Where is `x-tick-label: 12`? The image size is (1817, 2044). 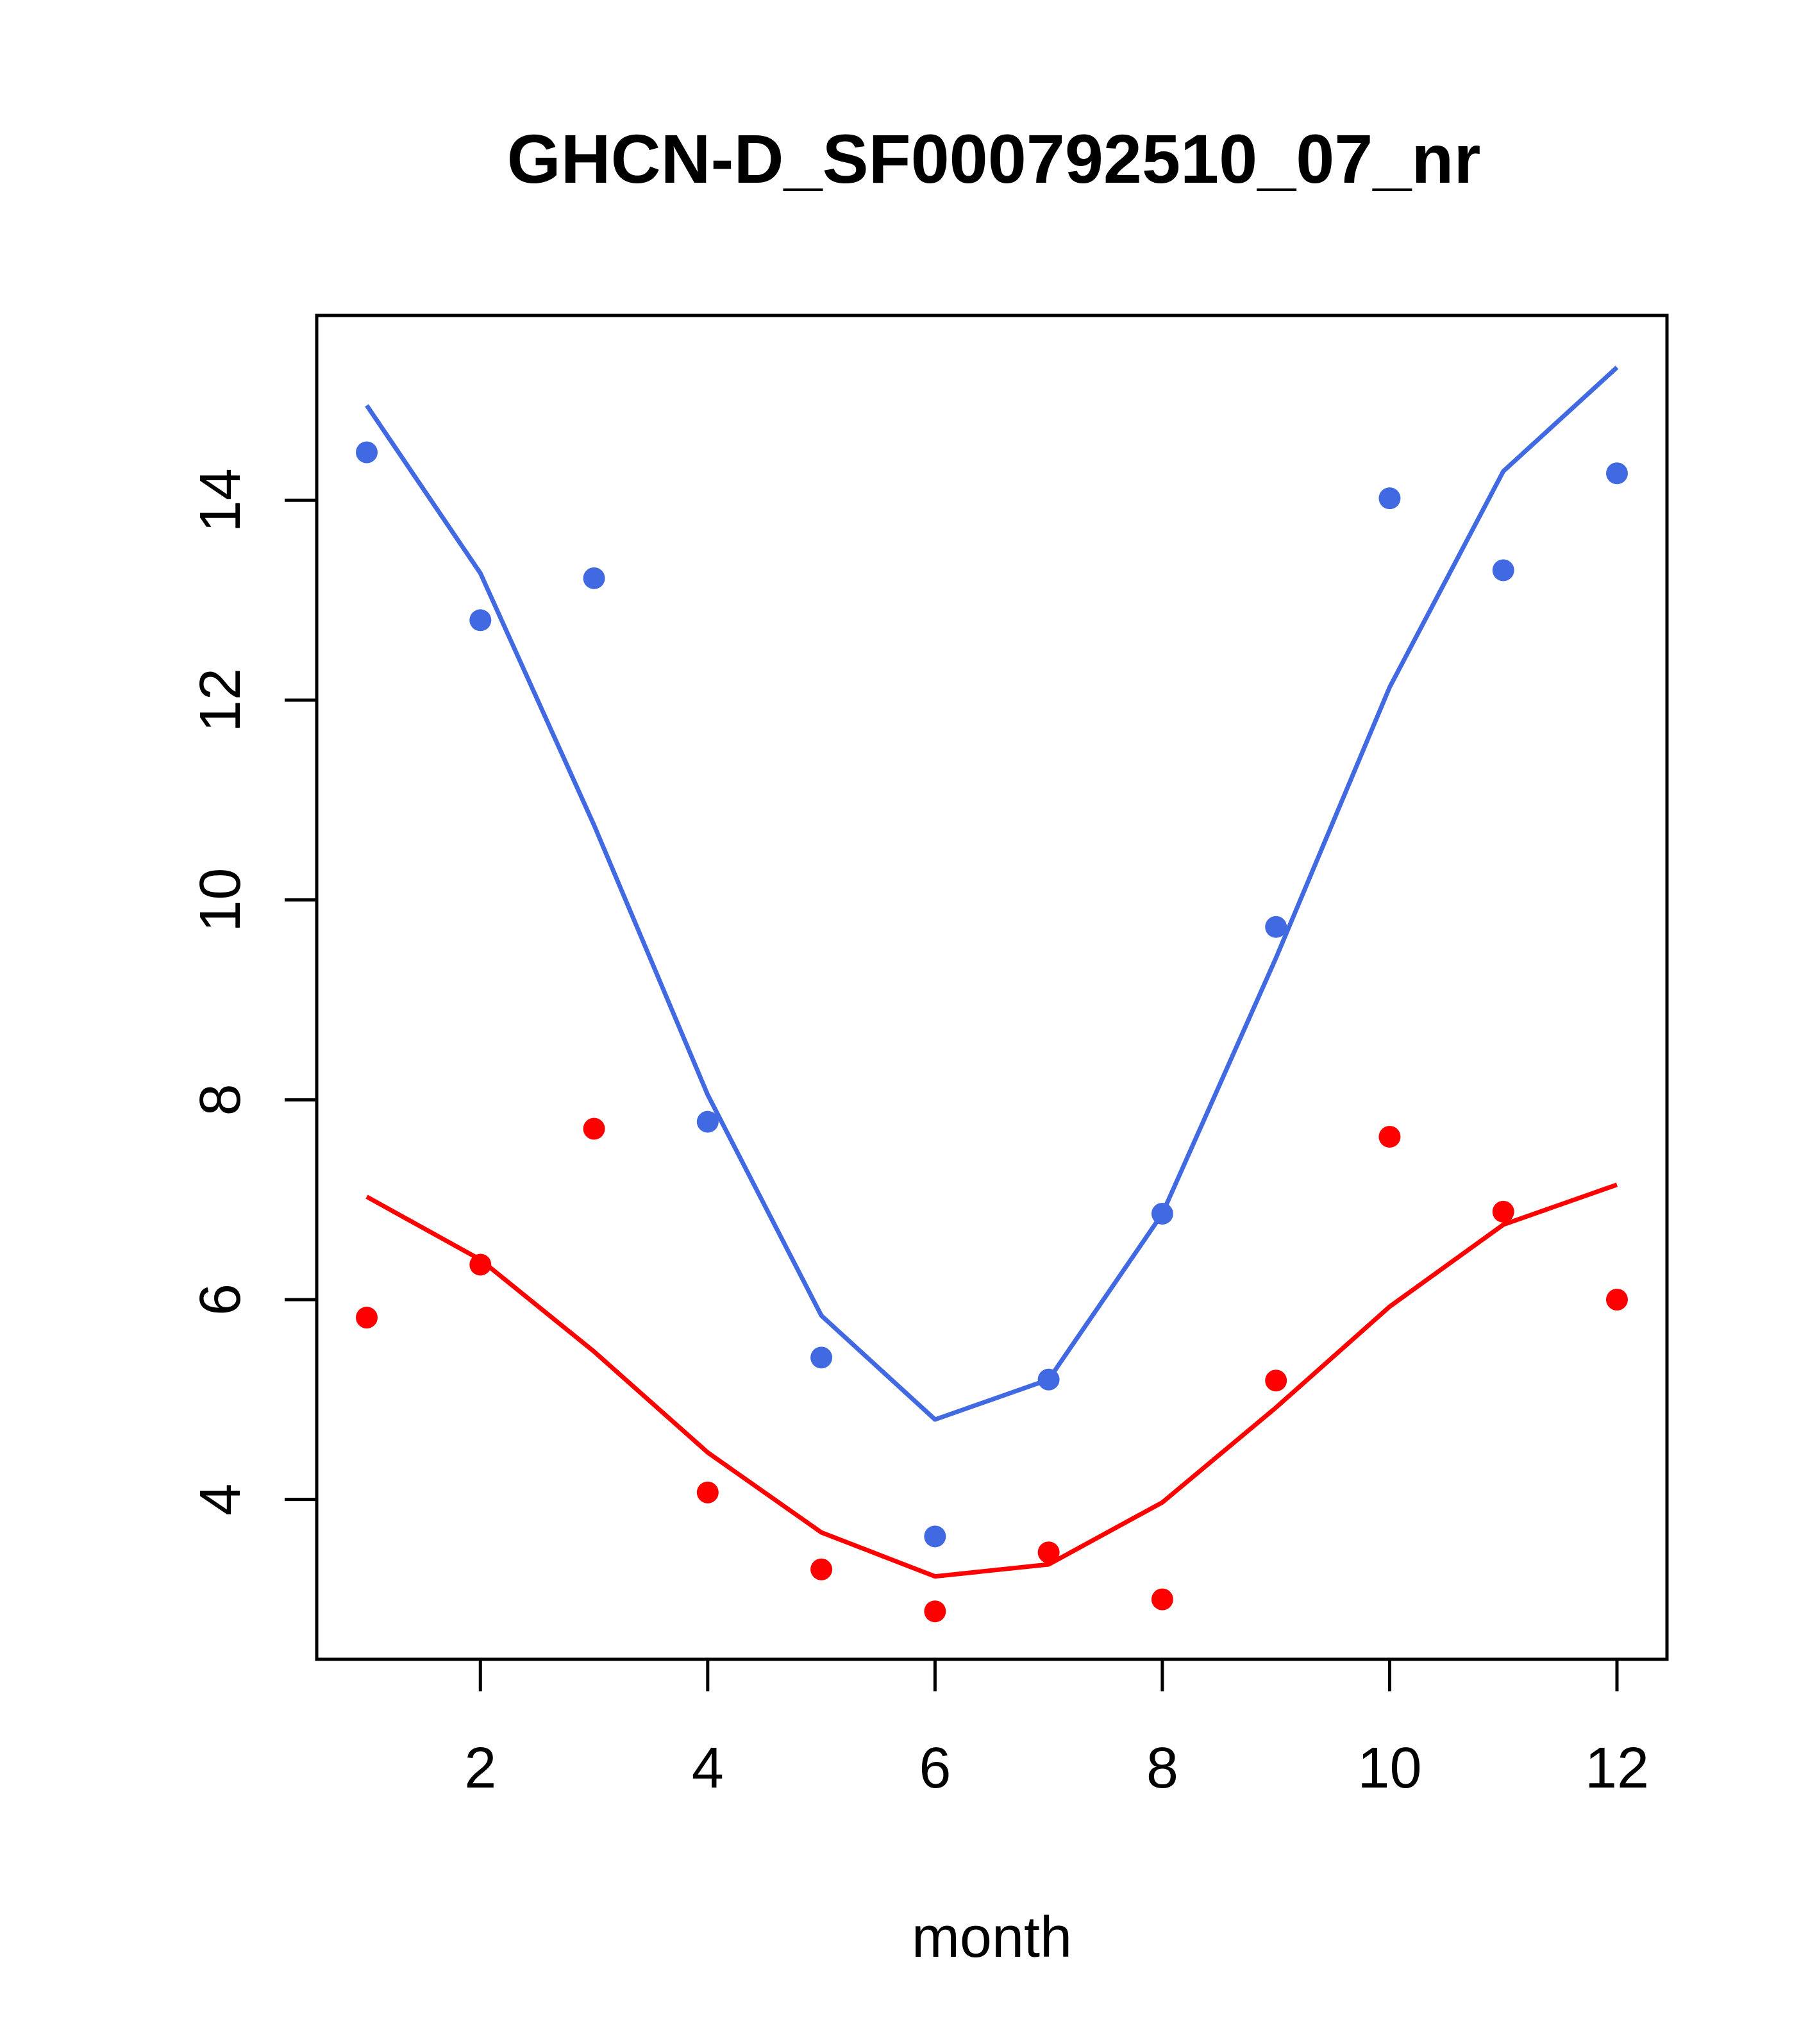 x-tick-label: 12 is located at coordinates (1617, 1768).